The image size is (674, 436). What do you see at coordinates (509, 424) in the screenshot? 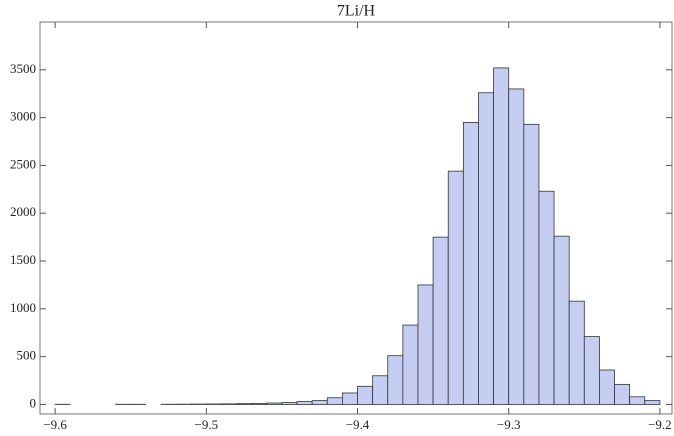
I see `x-tick-label: −9.3` at bounding box center [509, 424].